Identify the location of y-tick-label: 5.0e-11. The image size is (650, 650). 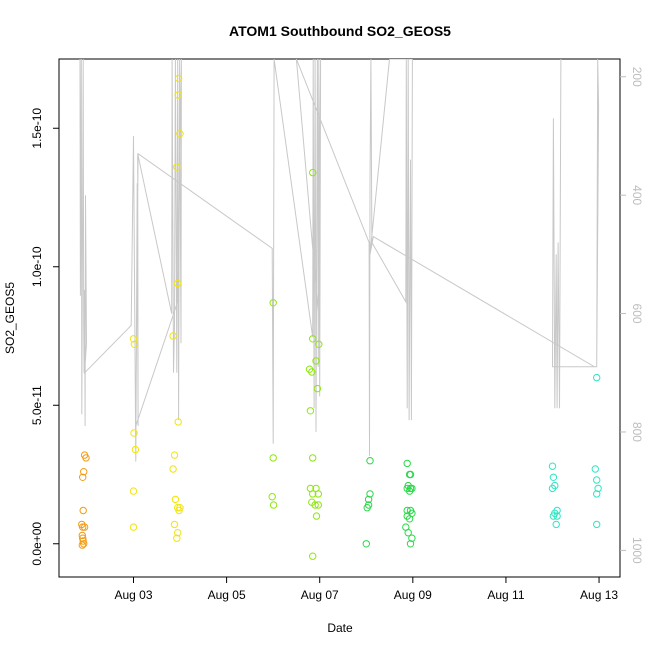
(37, 405).